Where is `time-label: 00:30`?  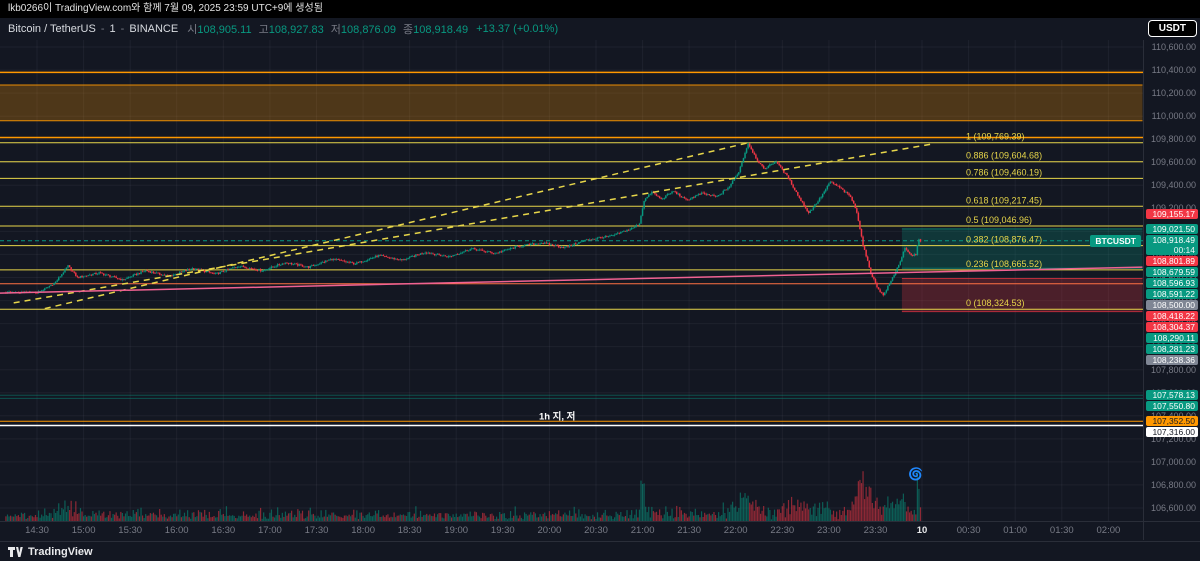 time-label: 00:30 is located at coordinates (968, 530).